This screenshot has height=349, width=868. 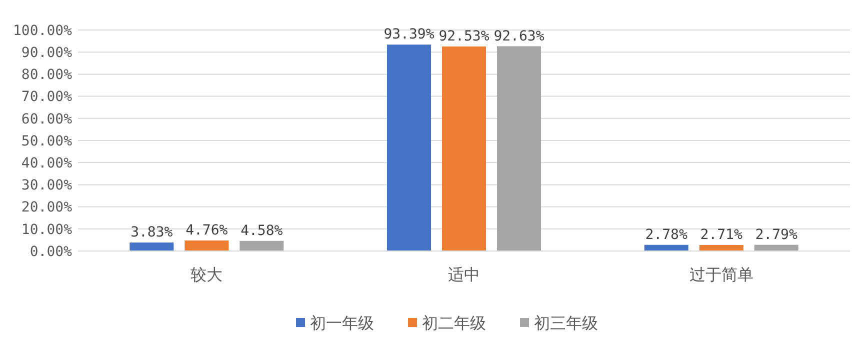 What do you see at coordinates (464, 274) in the screenshot?
I see `x-tick-label: 适中` at bounding box center [464, 274].